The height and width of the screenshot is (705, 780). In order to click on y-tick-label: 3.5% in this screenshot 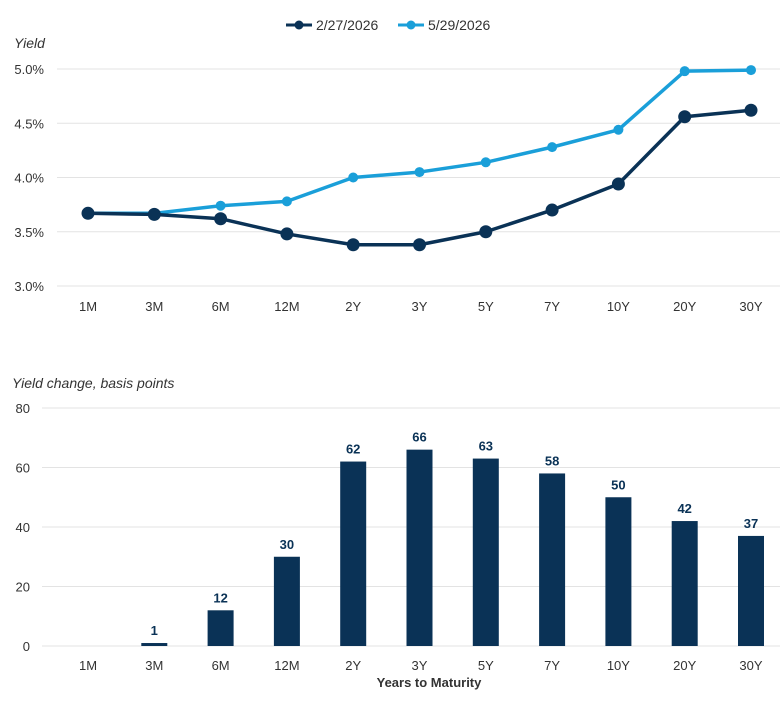, I will do `click(29, 232)`.